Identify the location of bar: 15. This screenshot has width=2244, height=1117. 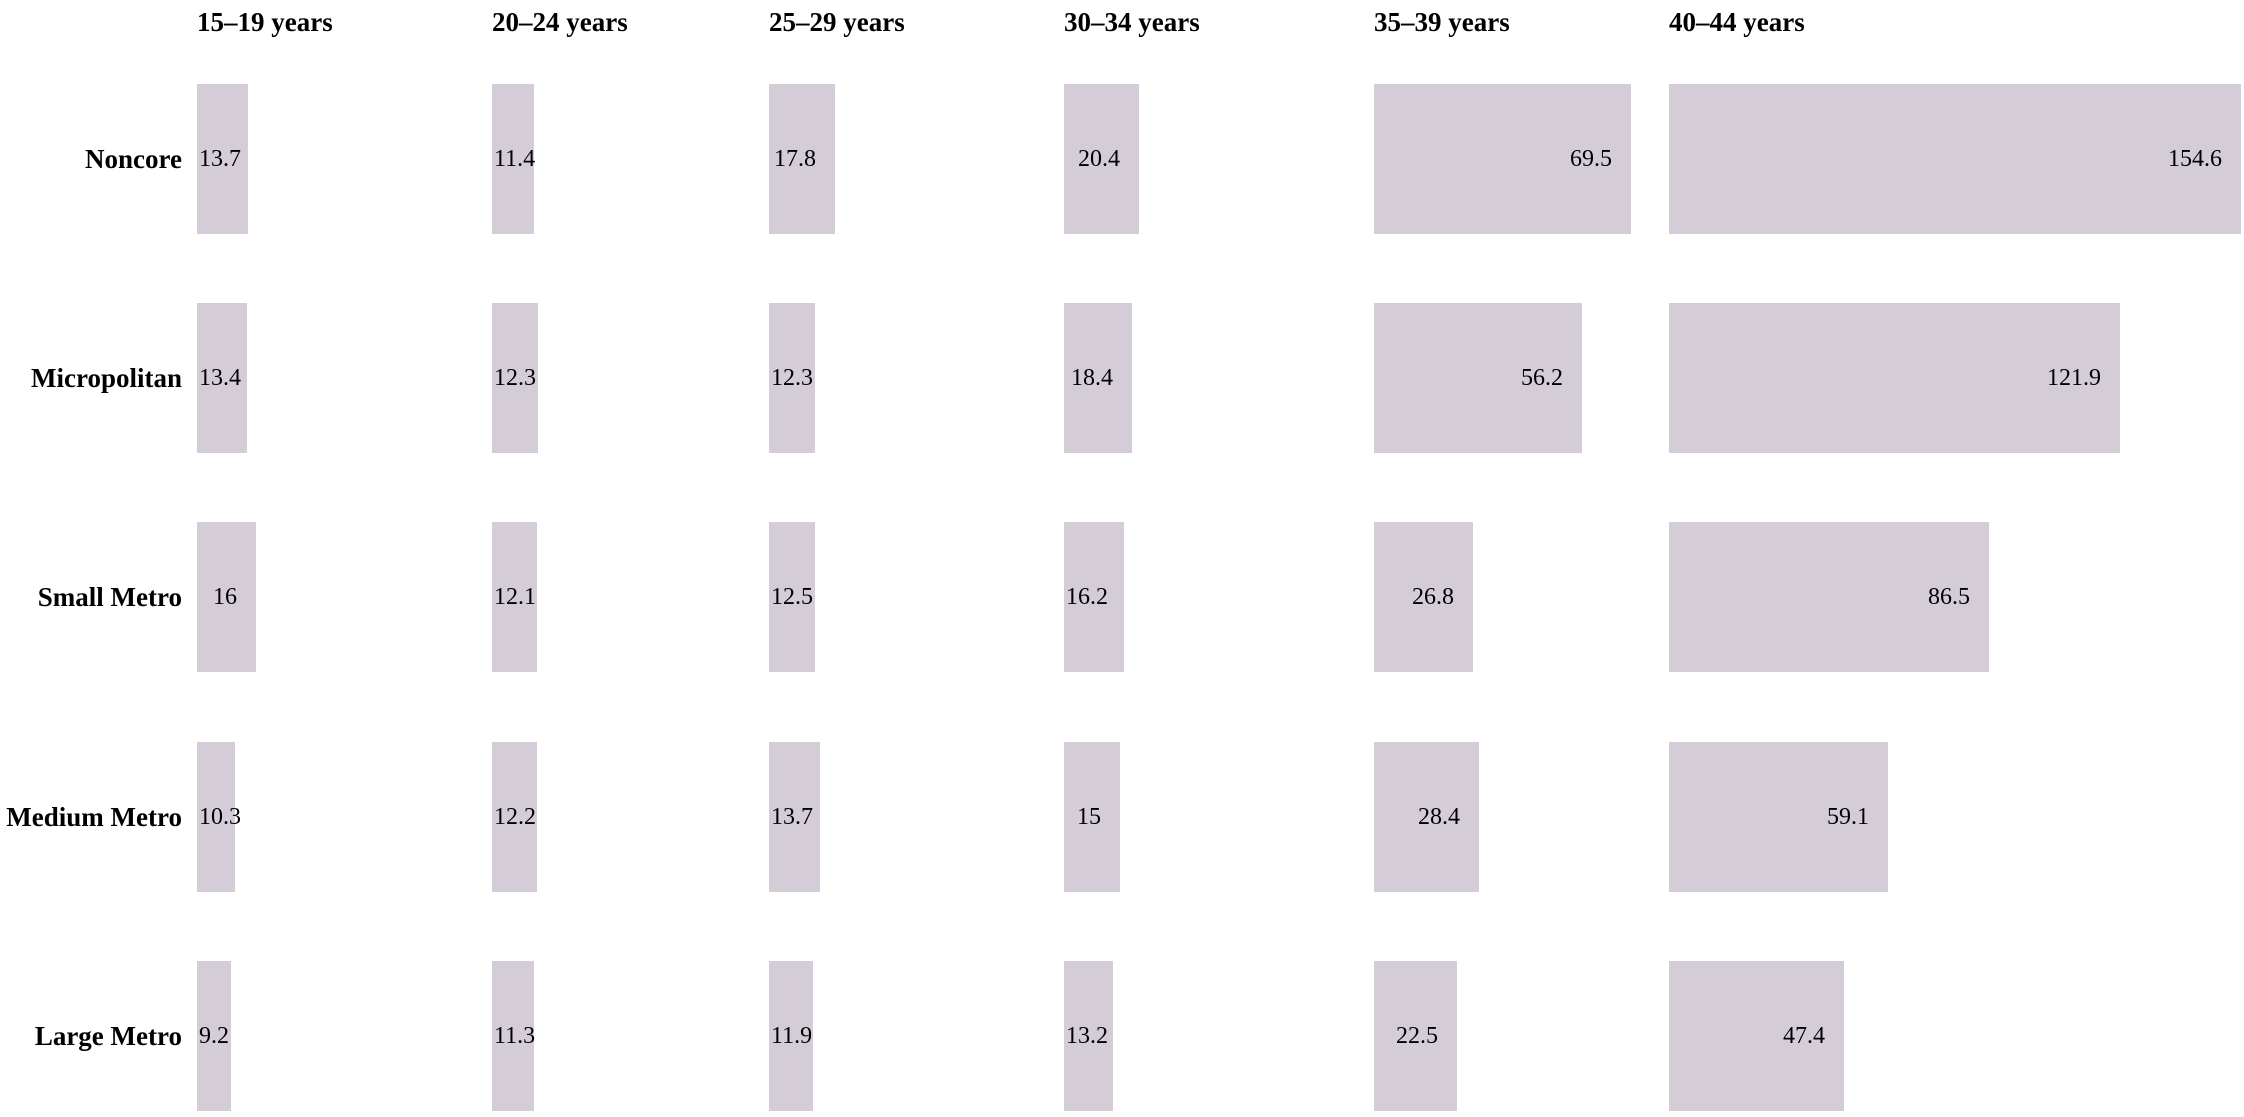
(1092, 817).